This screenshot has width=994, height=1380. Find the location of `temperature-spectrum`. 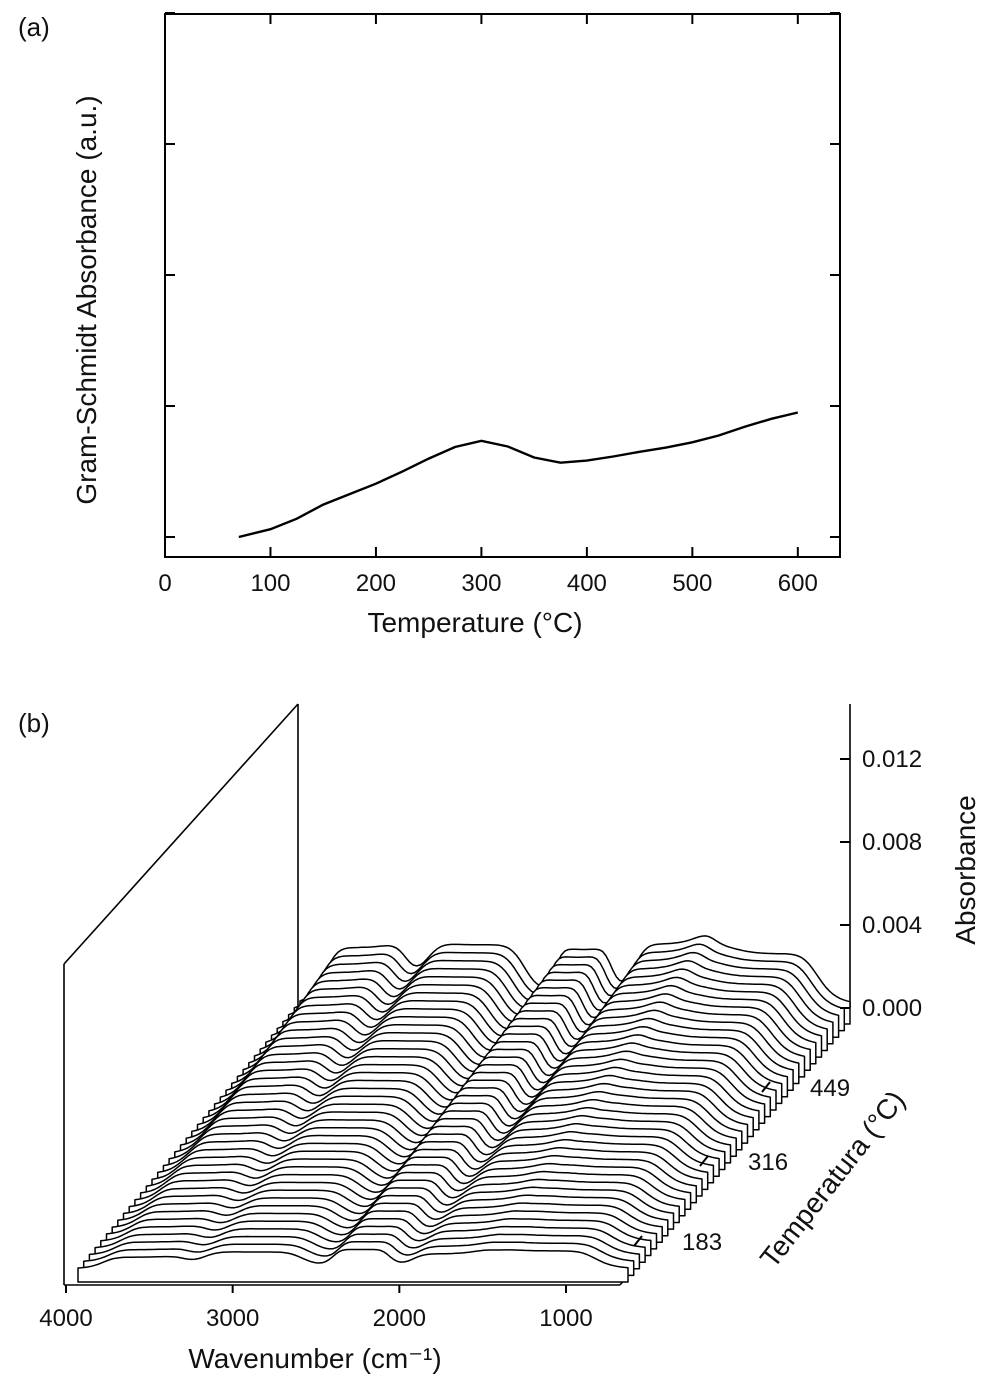

temperature-spectrum is located at coordinates (353, 1265).